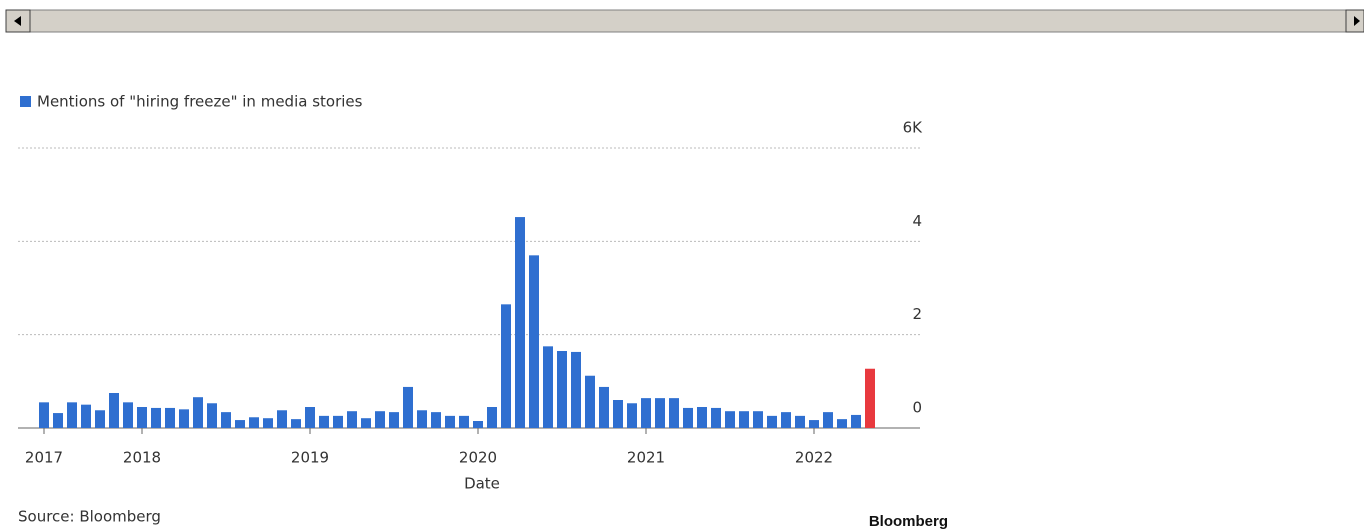 Image resolution: width=1364 pixels, height=531 pixels. I want to click on arrow-left, so click(17, 21).